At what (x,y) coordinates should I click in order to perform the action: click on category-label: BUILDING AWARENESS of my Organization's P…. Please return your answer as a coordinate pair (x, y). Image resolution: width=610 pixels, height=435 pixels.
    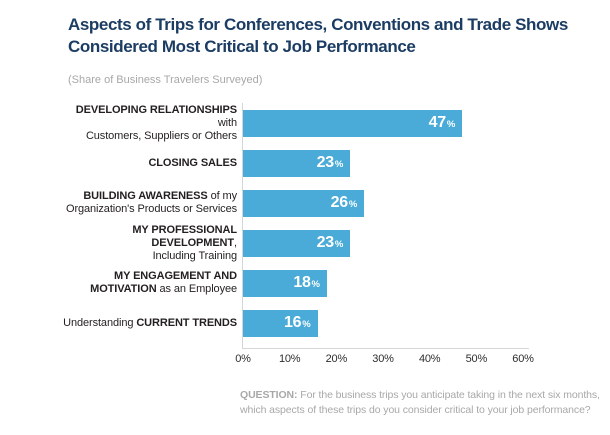
    Looking at the image, I should click on (151, 202).